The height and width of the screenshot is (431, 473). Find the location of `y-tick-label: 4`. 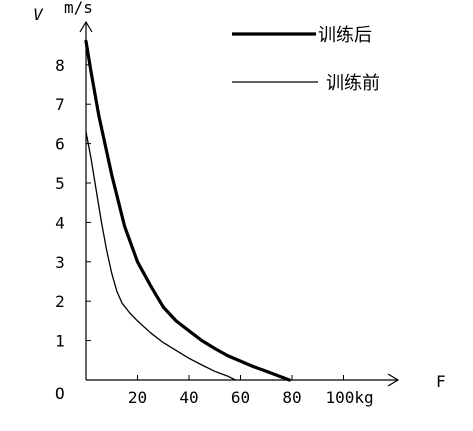

y-tick-label: 4 is located at coordinates (60, 222).